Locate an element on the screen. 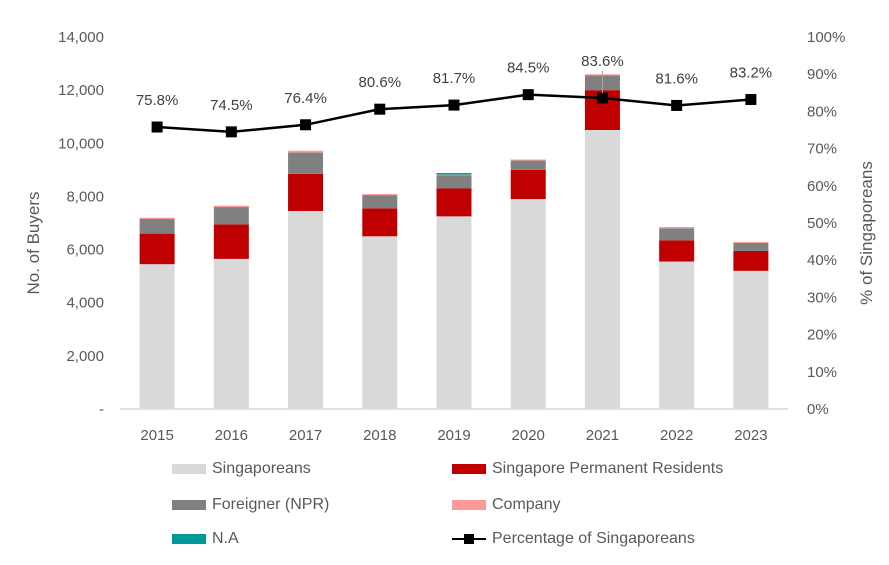  x-tick-label: 2017 is located at coordinates (305, 435).